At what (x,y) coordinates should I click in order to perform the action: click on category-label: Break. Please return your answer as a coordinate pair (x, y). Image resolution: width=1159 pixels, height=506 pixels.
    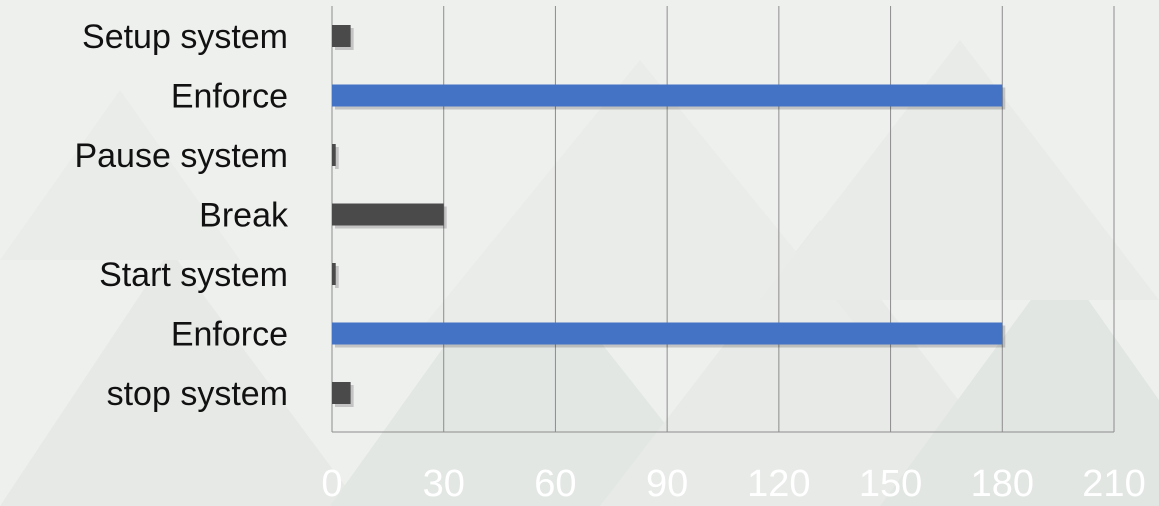
    Looking at the image, I should click on (244, 216).